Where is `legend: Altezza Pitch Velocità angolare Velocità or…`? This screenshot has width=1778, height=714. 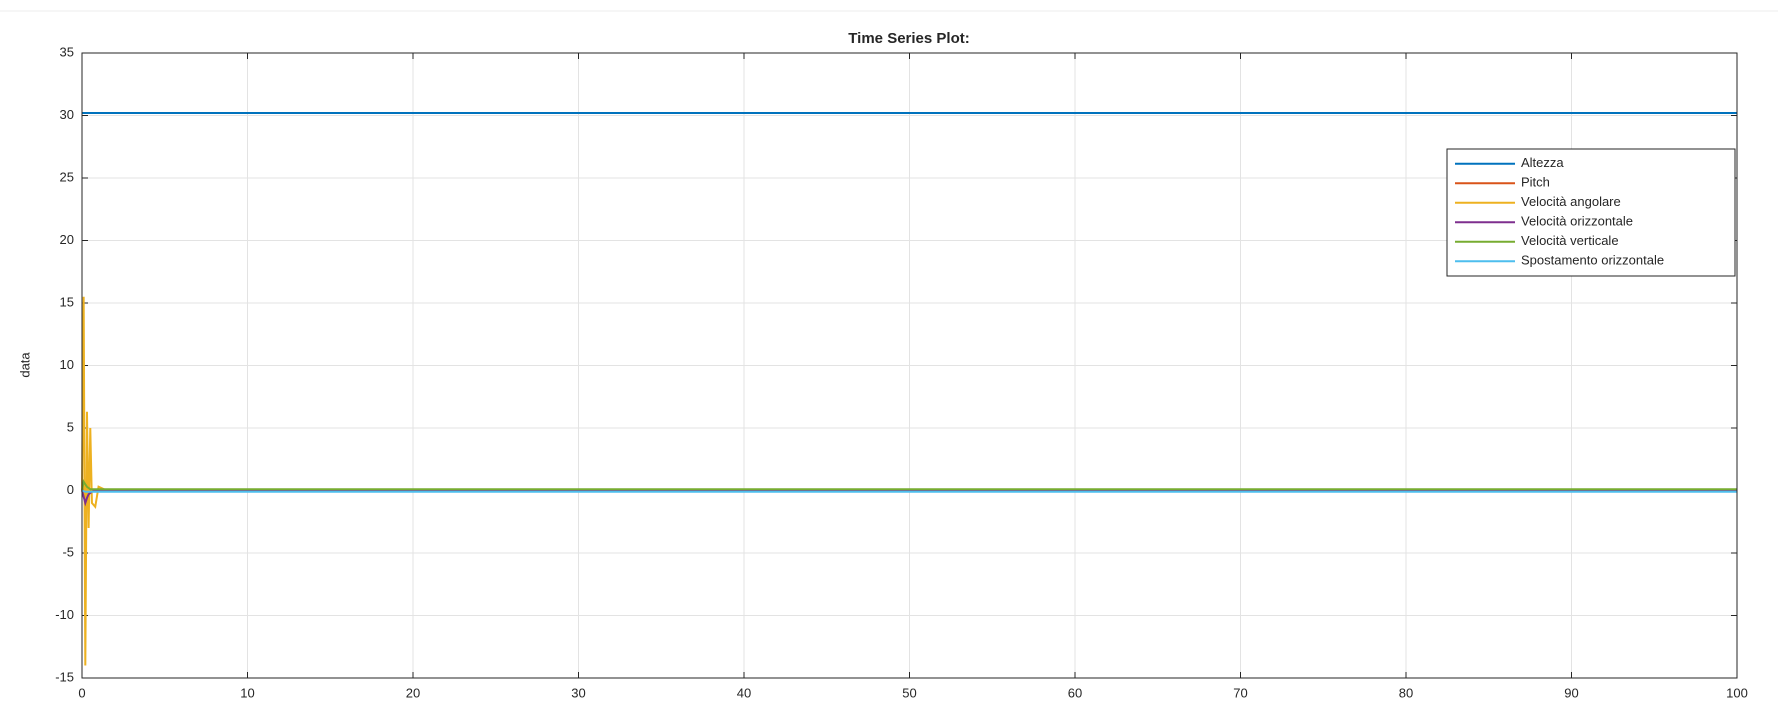 legend: Altezza Pitch Velocità angolare Velocità or… is located at coordinates (1591, 212).